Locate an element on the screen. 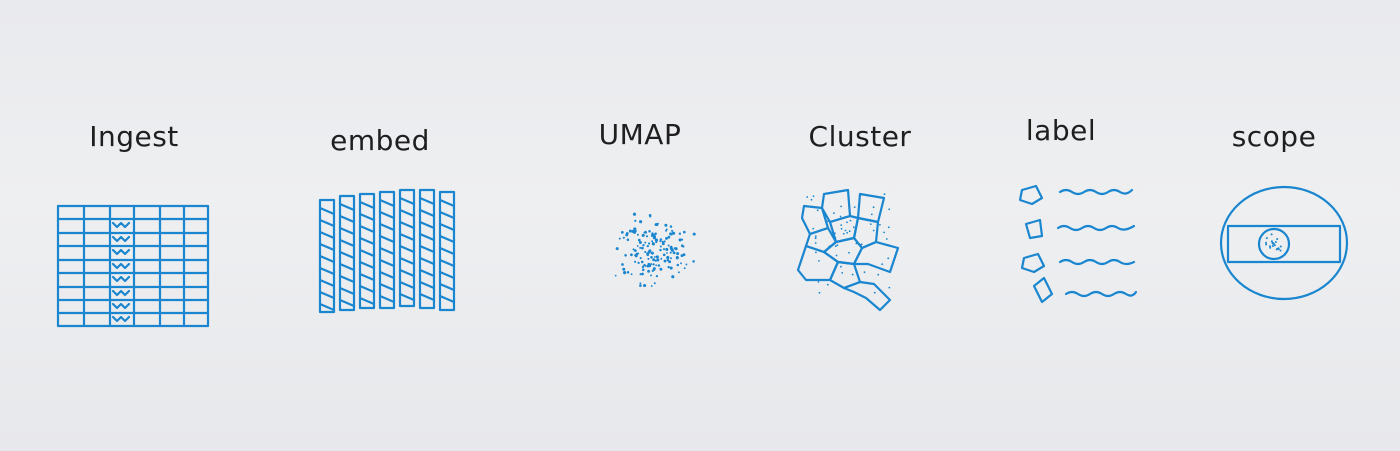 The width and height of the screenshot is (1400, 451). table-icon is located at coordinates (132, 266).